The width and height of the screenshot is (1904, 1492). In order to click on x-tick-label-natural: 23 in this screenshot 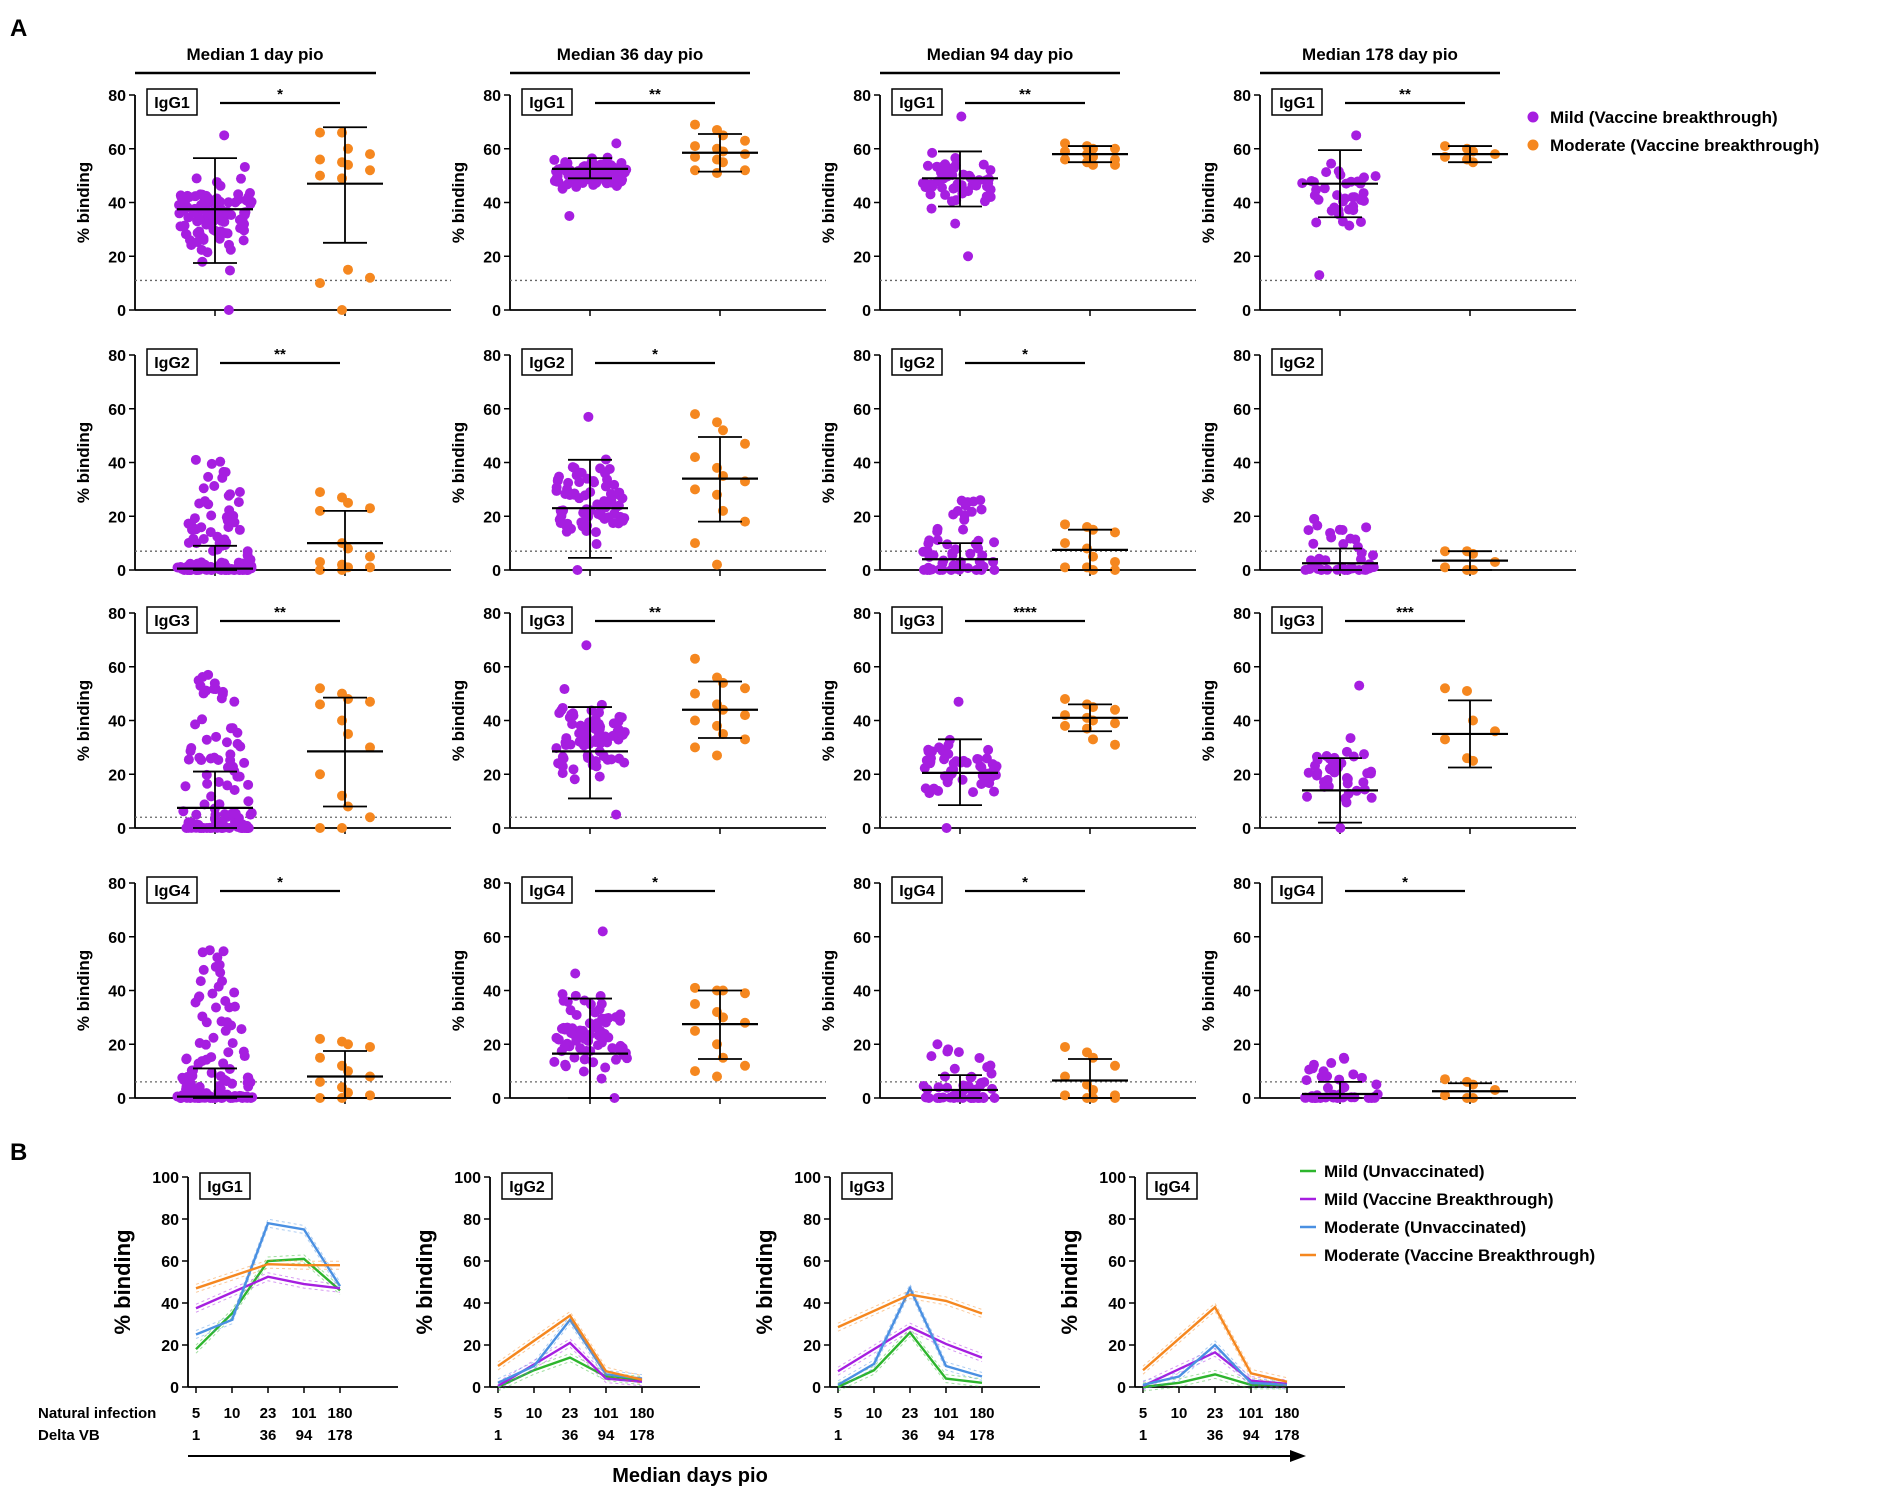, I will do `click(1215, 1413)`.